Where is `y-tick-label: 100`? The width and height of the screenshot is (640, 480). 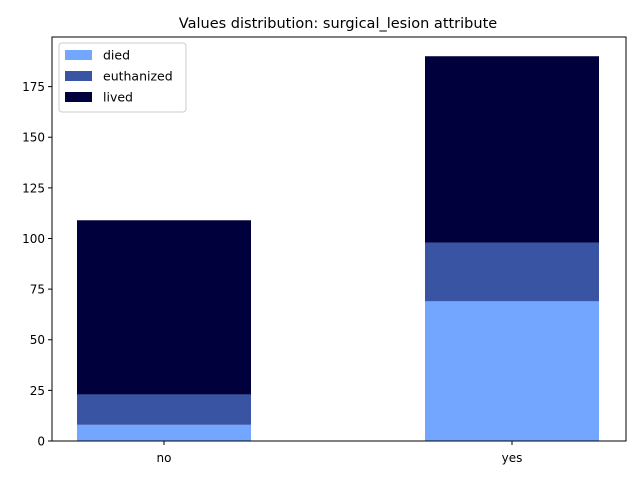 y-tick-label: 100 is located at coordinates (33, 239).